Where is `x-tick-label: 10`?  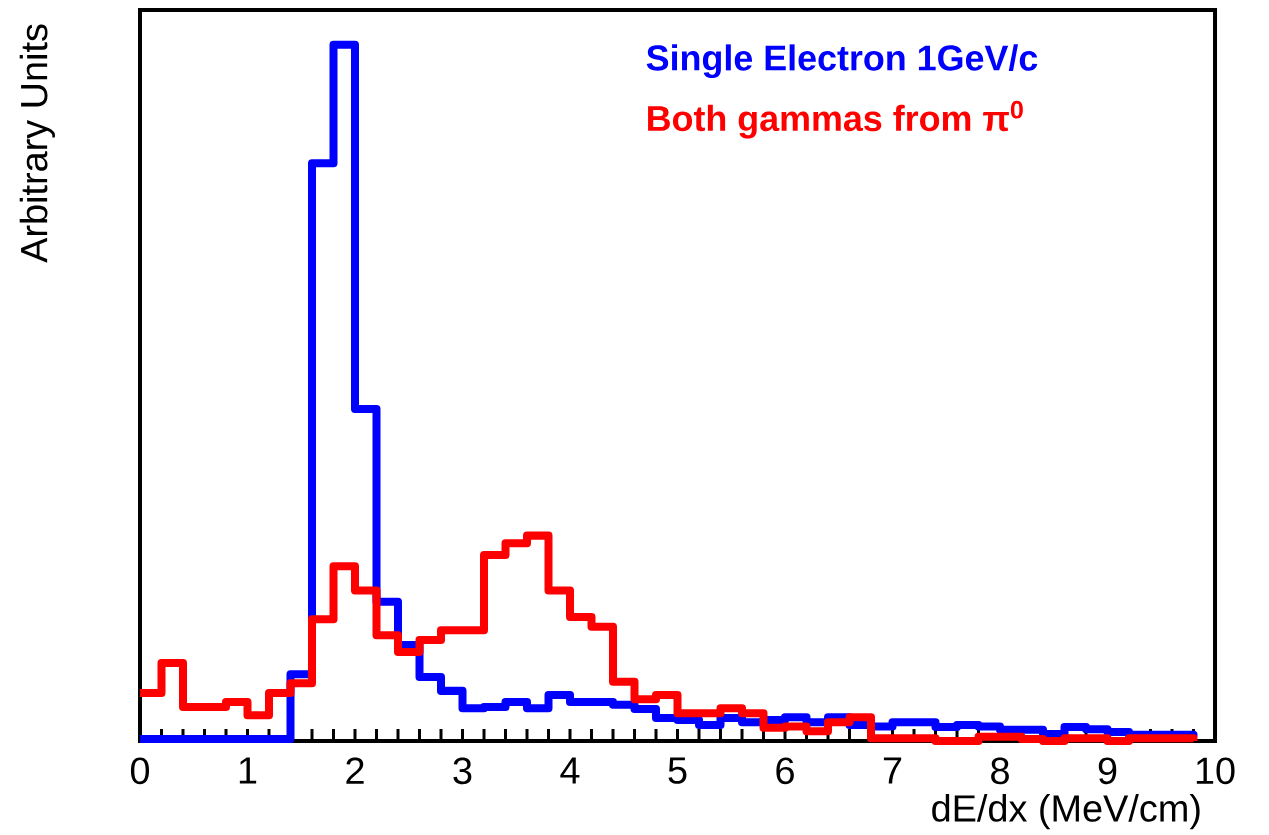 x-tick-label: 10 is located at coordinates (1215, 771).